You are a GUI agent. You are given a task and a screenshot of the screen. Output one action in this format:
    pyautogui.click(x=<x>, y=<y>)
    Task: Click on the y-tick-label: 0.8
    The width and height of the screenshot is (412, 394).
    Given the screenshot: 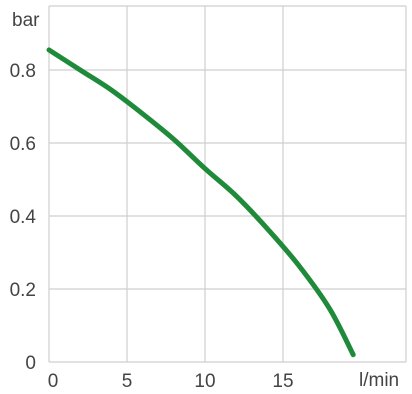 What is the action you would take?
    pyautogui.click(x=23, y=71)
    